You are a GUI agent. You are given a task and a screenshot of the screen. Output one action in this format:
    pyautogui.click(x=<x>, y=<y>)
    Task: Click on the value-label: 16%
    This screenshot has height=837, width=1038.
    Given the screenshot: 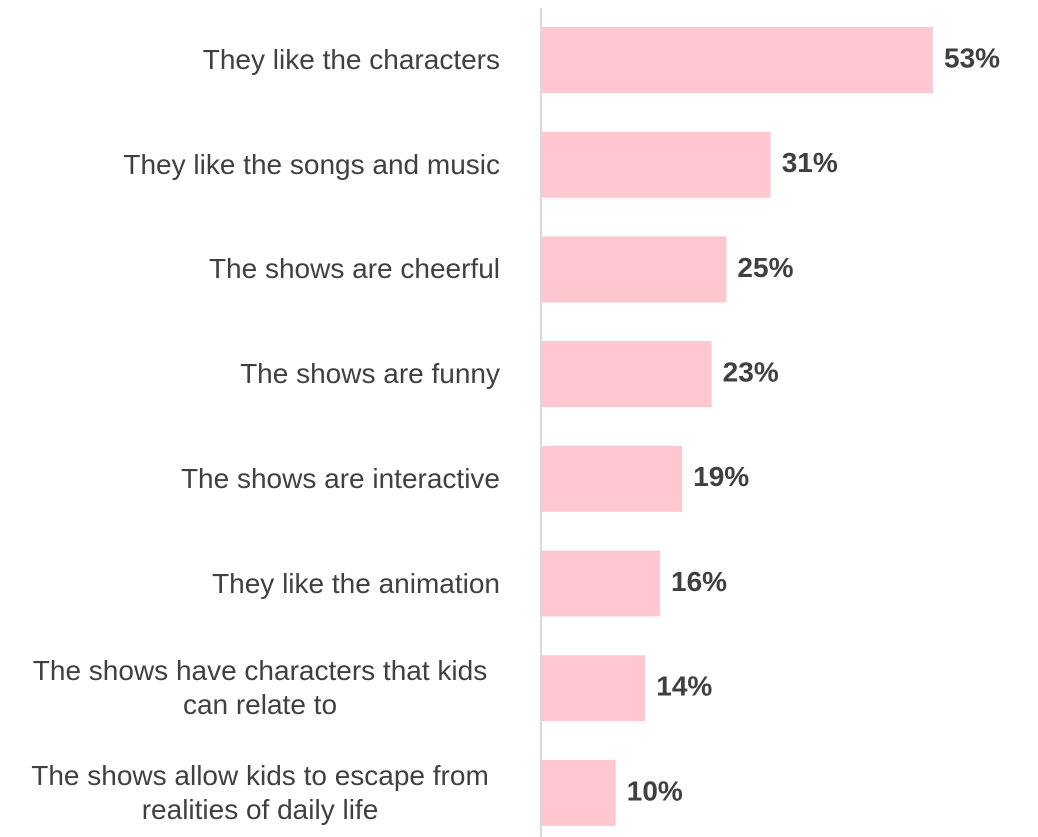 What is the action you would take?
    pyautogui.click(x=699, y=581)
    